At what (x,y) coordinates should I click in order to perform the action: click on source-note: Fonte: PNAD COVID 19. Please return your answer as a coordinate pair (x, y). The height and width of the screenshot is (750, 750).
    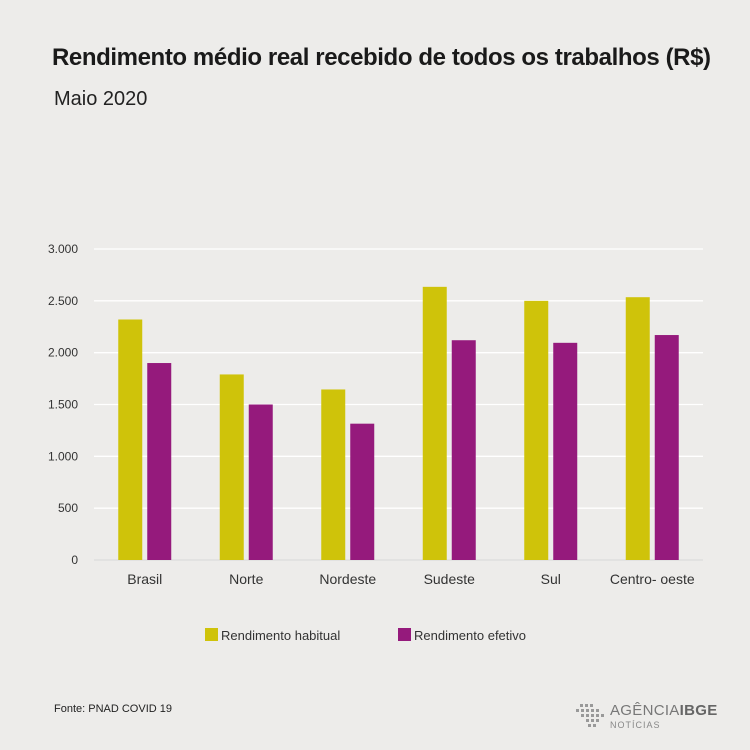
    Looking at the image, I should click on (113, 709).